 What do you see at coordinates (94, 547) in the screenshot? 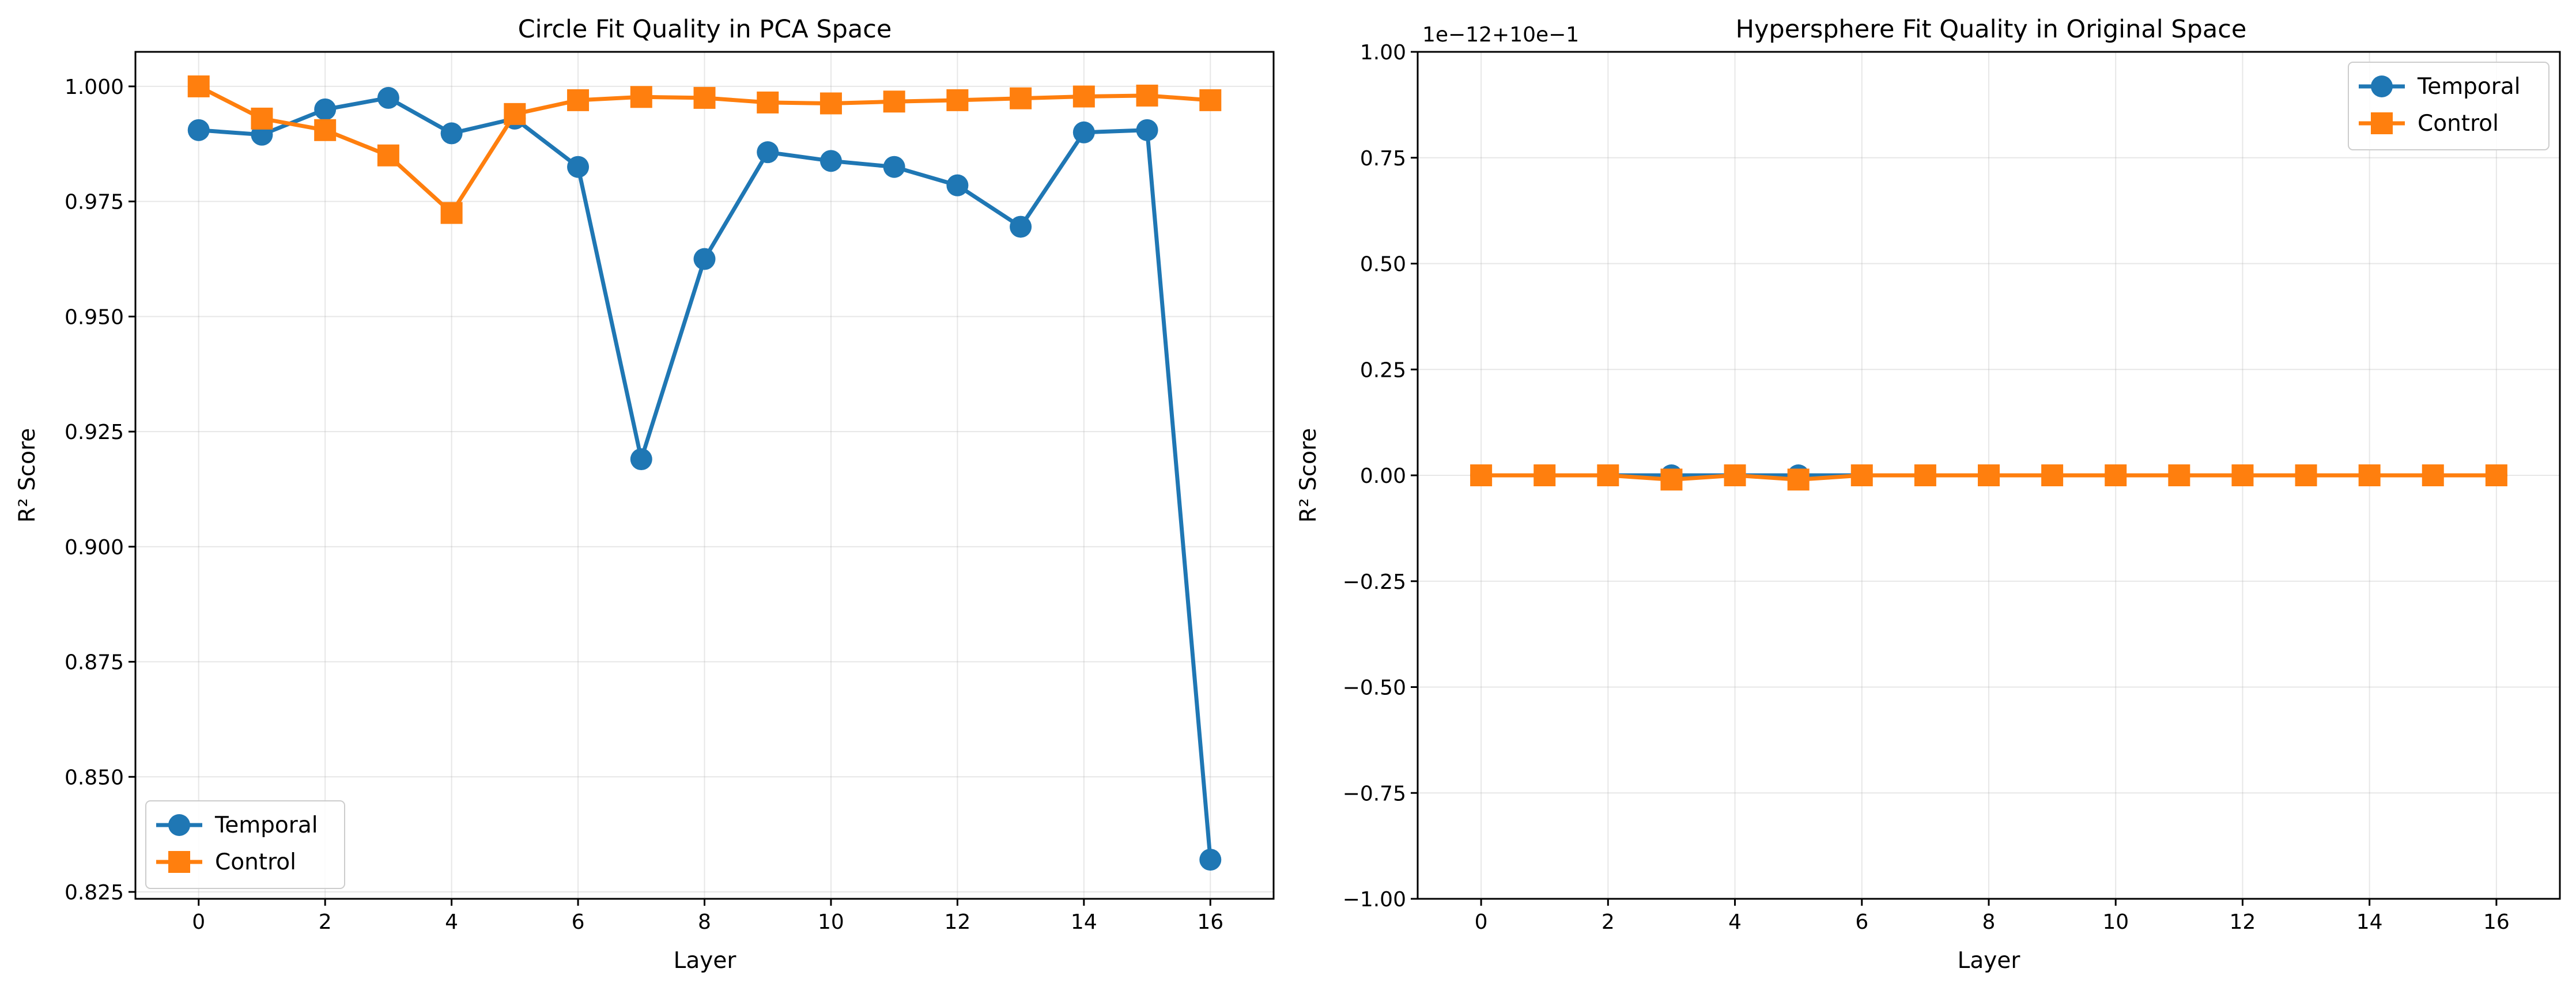
I see `y-tick-label: 0.900` at bounding box center [94, 547].